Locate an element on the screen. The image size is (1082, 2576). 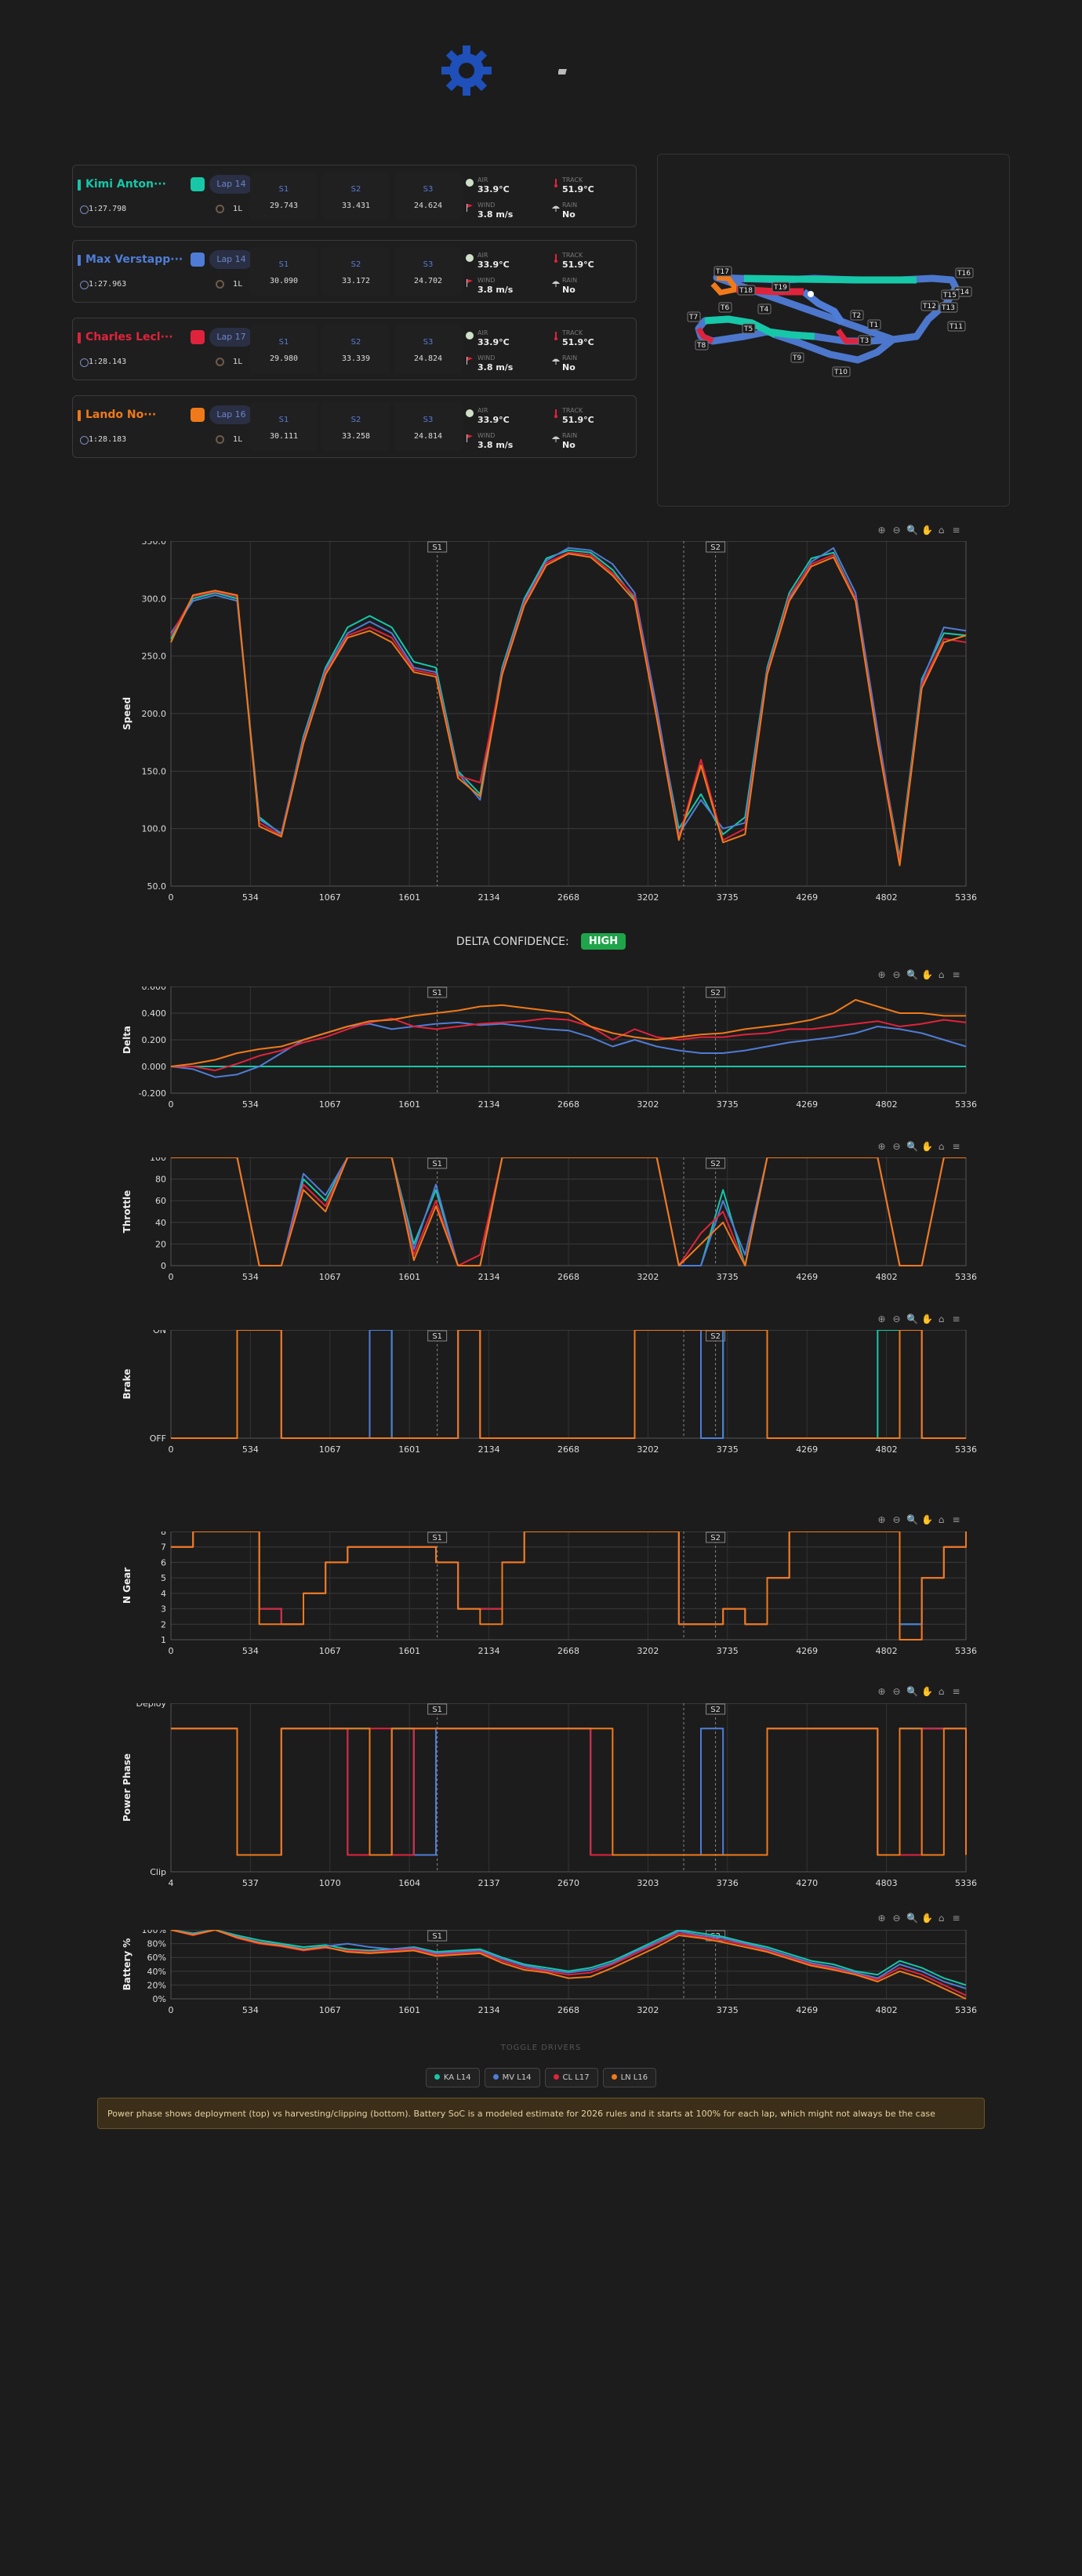
y-tick-label: ON is located at coordinates (159, 1332).